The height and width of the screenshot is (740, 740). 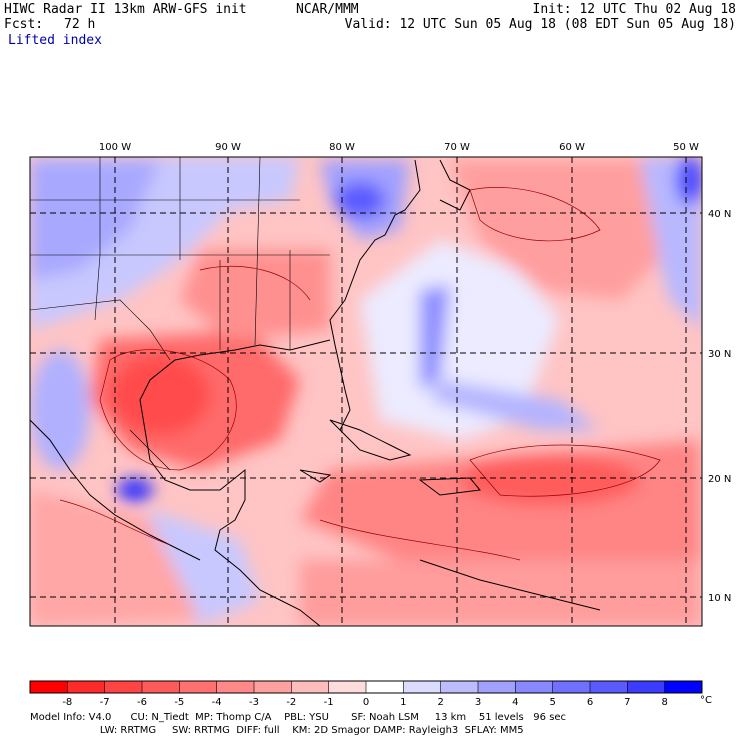 What do you see at coordinates (686, 147) in the screenshot?
I see `lon-label-50w: 50 W` at bounding box center [686, 147].